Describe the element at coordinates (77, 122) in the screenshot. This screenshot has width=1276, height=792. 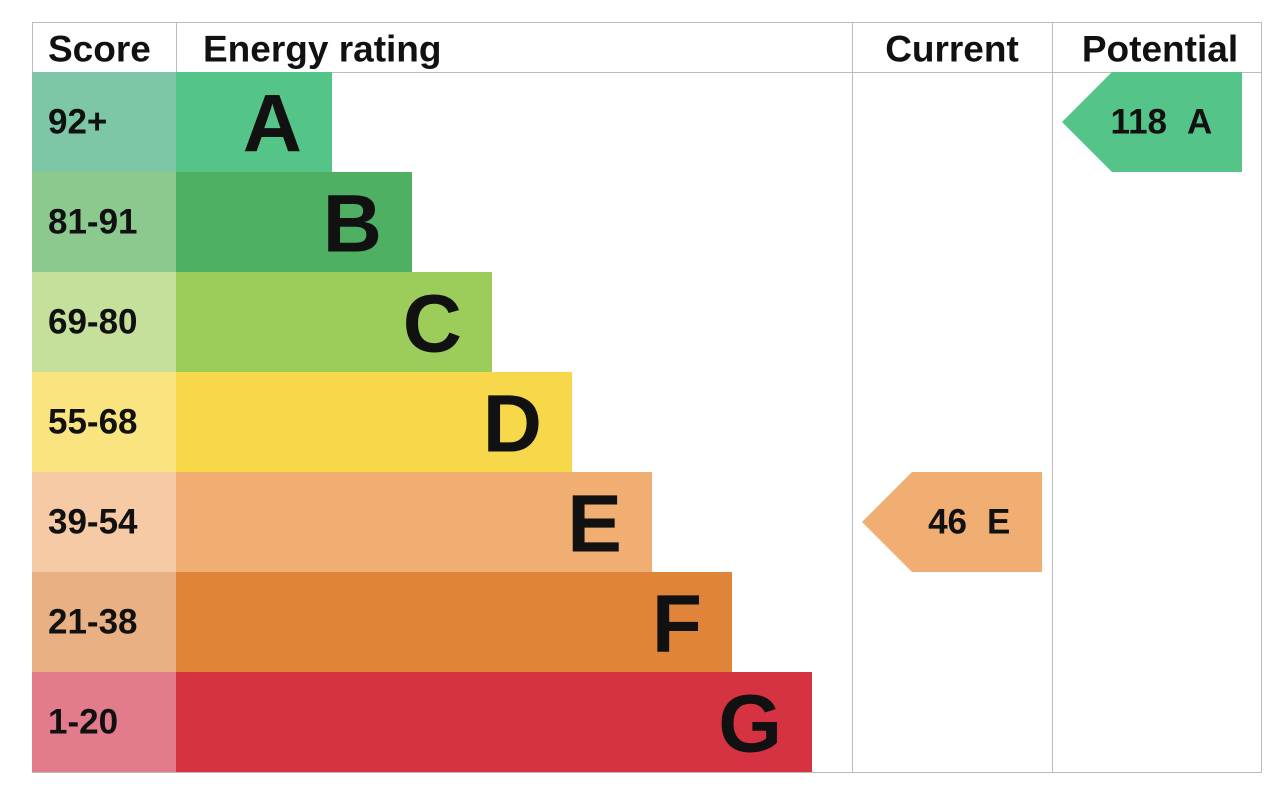
I see `score-label: 92+` at that location.